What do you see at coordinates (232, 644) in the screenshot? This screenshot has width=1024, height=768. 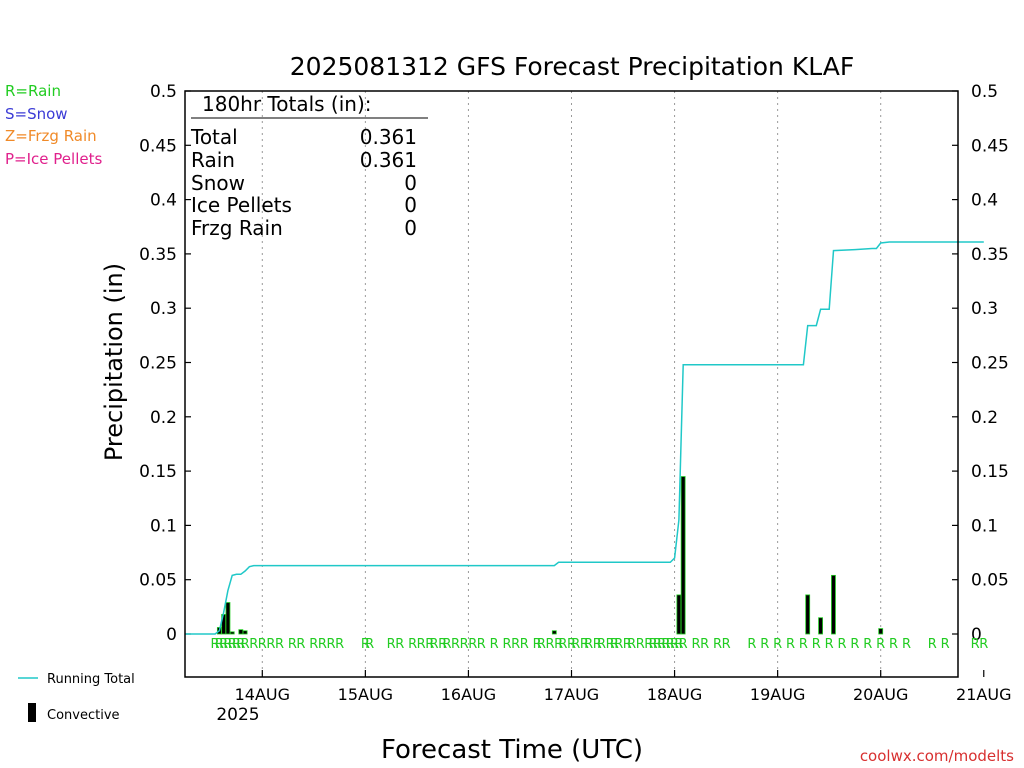 I see `ptype-marker-4: R` at bounding box center [232, 644].